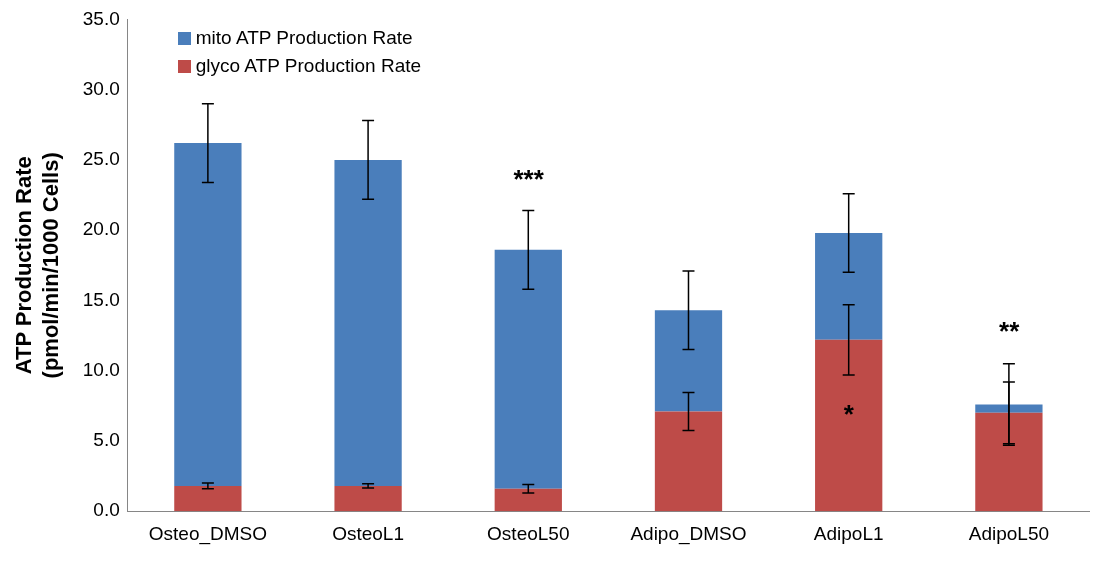 Image resolution: width=1099 pixels, height=562 pixels. I want to click on annotation: *, so click(849, 413).